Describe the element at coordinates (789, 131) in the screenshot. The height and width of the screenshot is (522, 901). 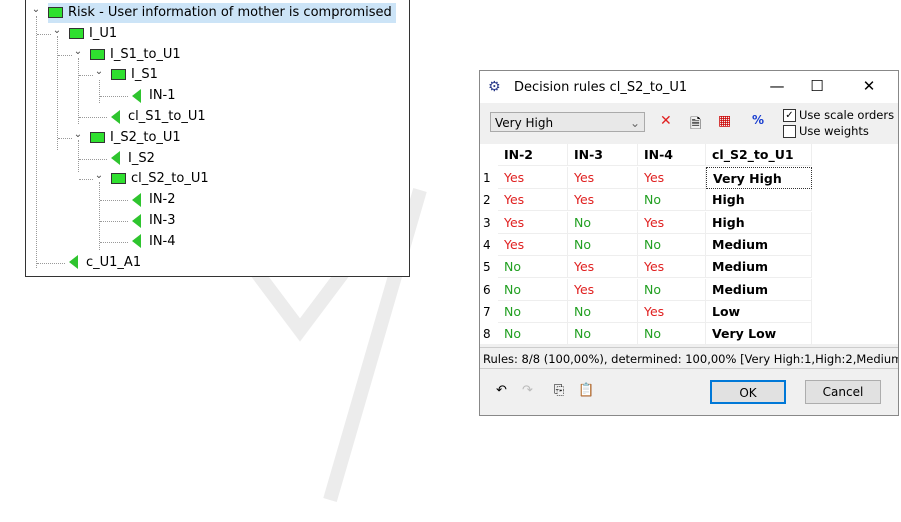
I see `checkbox-unchecked-icon` at that location.